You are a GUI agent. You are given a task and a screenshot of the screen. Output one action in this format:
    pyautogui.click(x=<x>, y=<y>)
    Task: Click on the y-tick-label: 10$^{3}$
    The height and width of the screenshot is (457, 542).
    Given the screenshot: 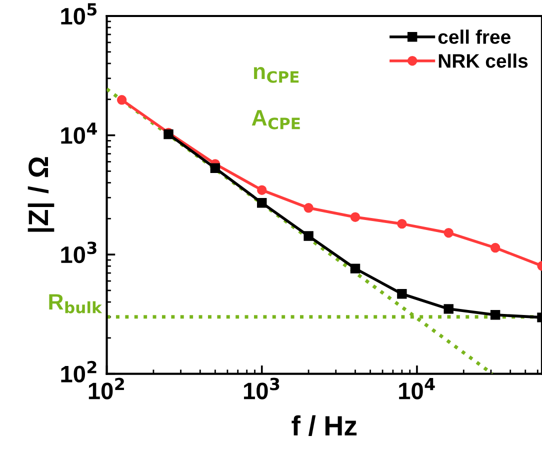 What is the action you would take?
    pyautogui.click(x=78, y=253)
    